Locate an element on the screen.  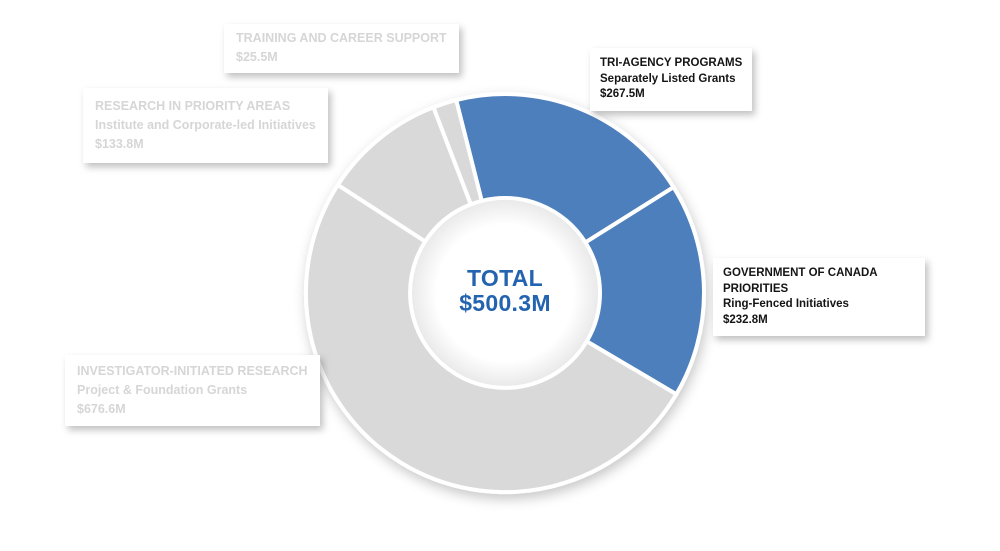
segment-value: $133.8M is located at coordinates (119, 144).